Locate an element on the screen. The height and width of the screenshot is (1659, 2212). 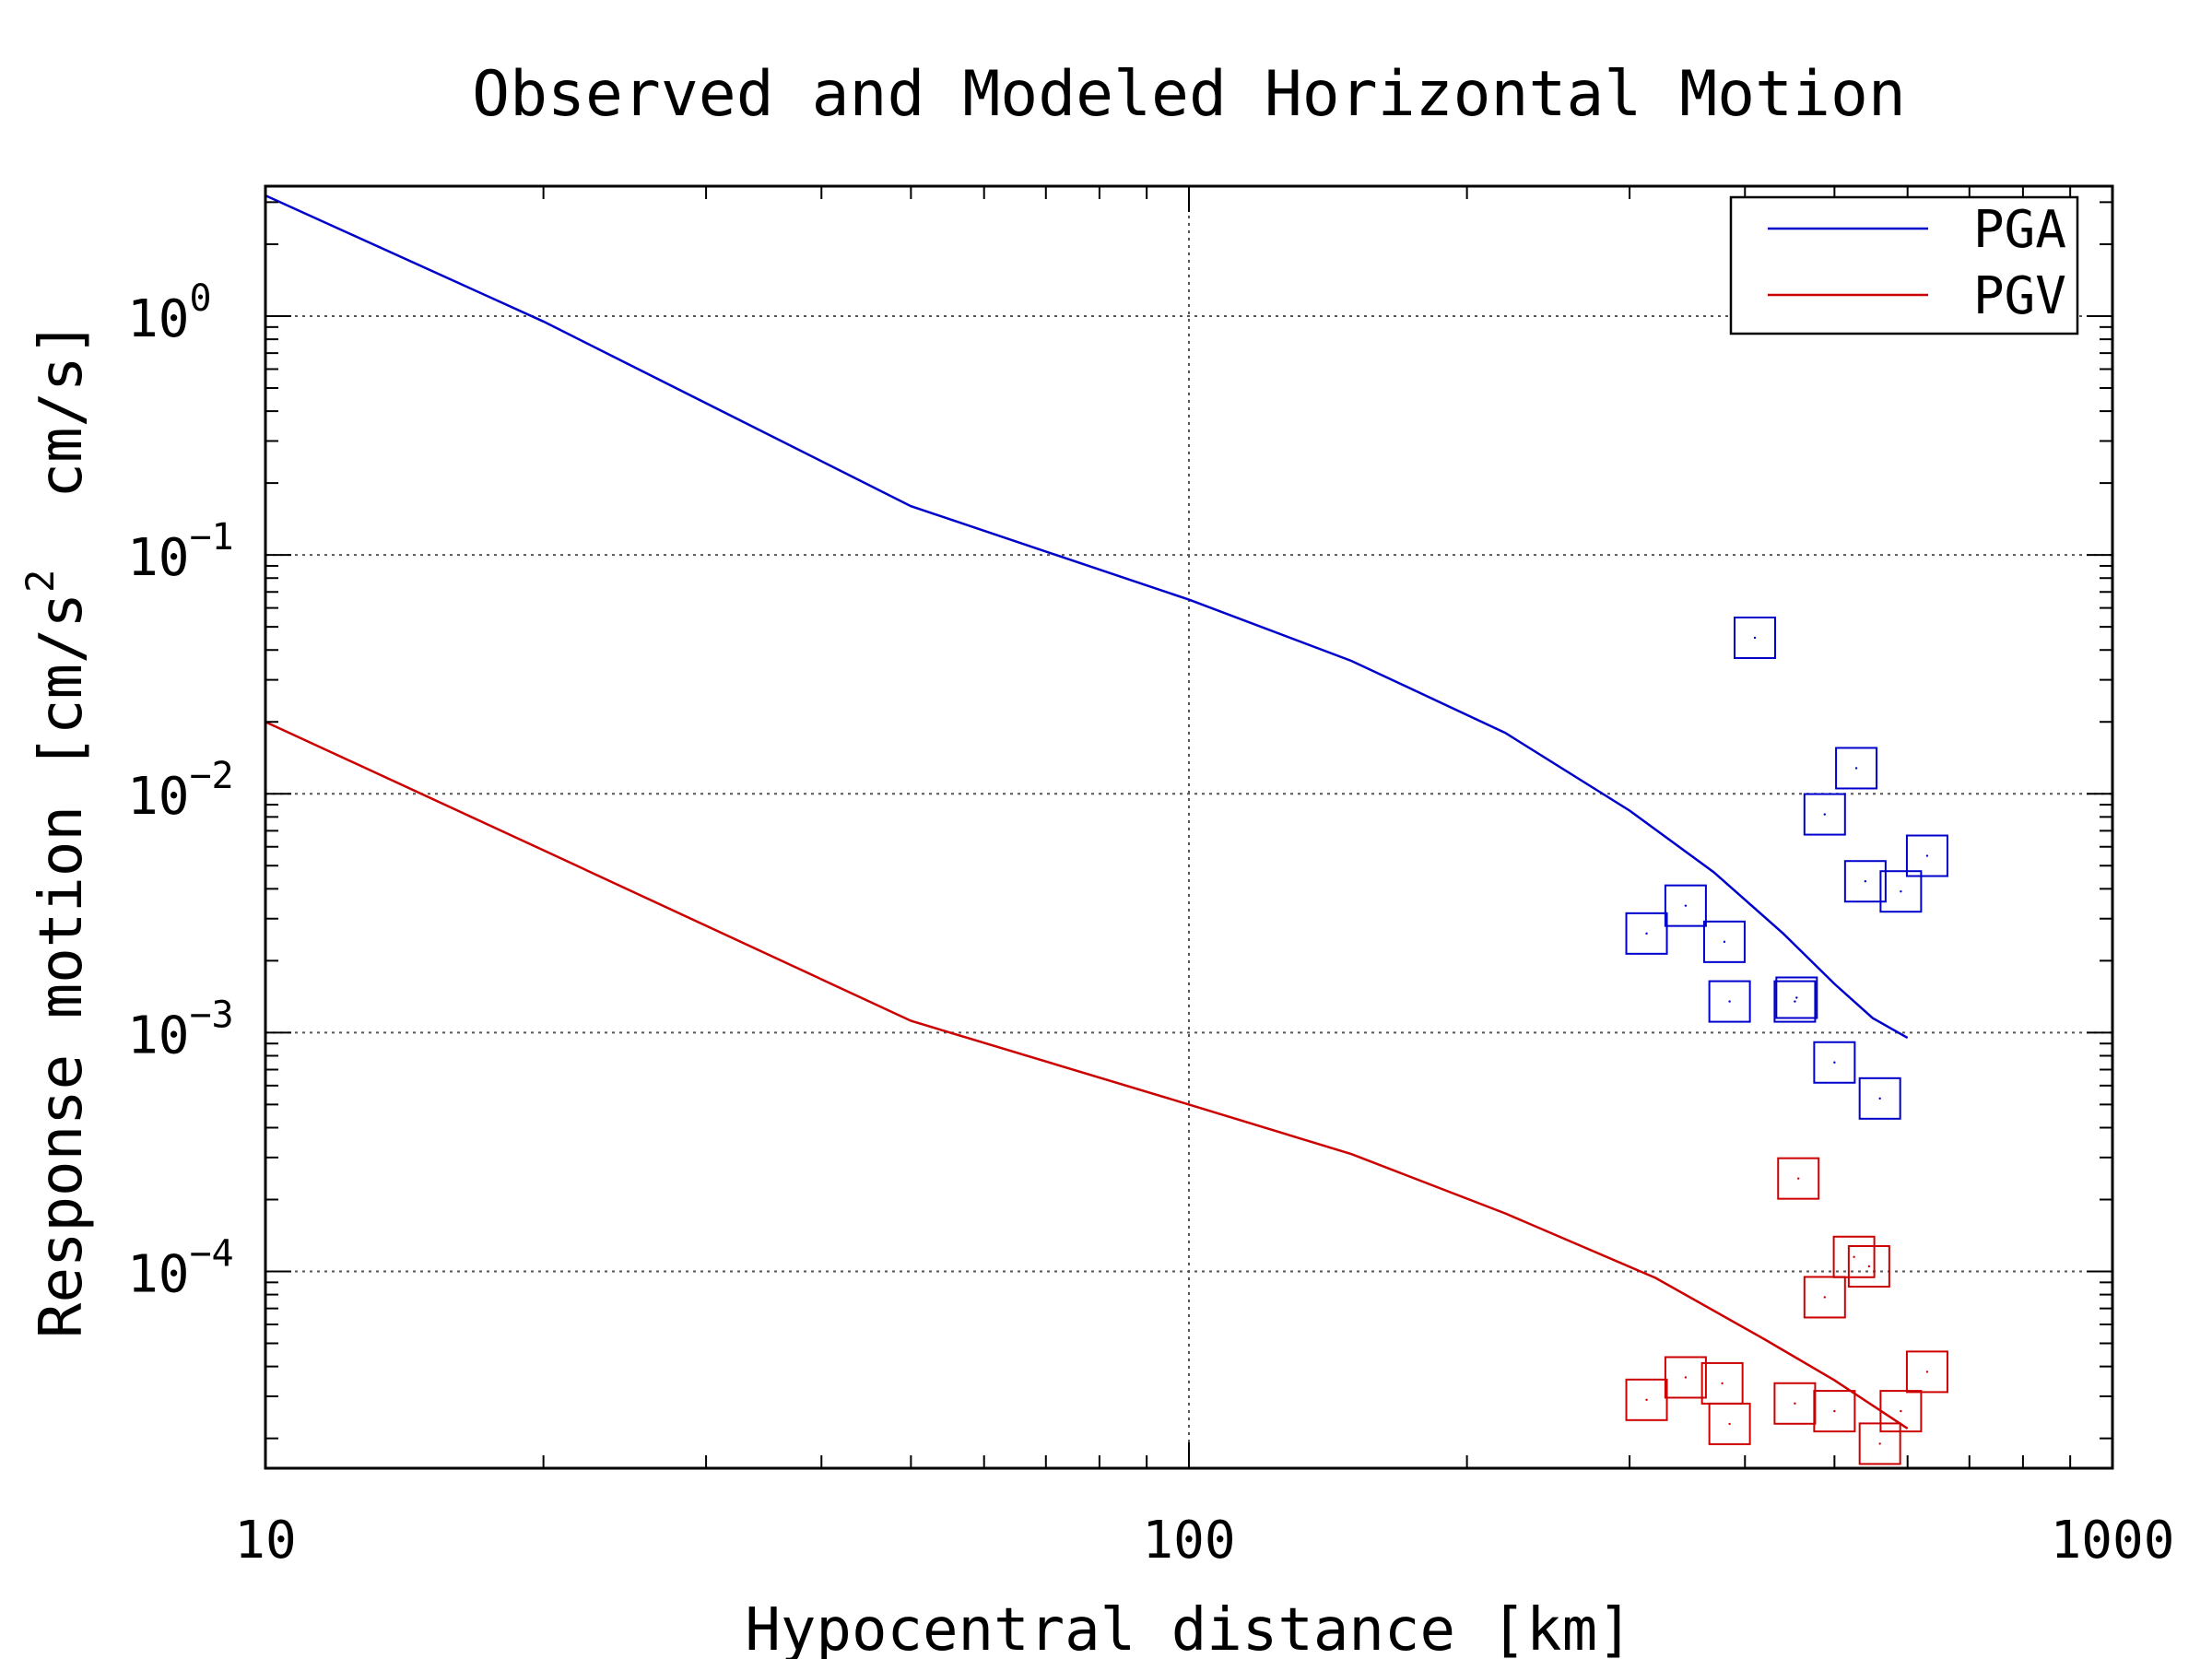
y-tick-label: 10⁰ is located at coordinates (169, 313).